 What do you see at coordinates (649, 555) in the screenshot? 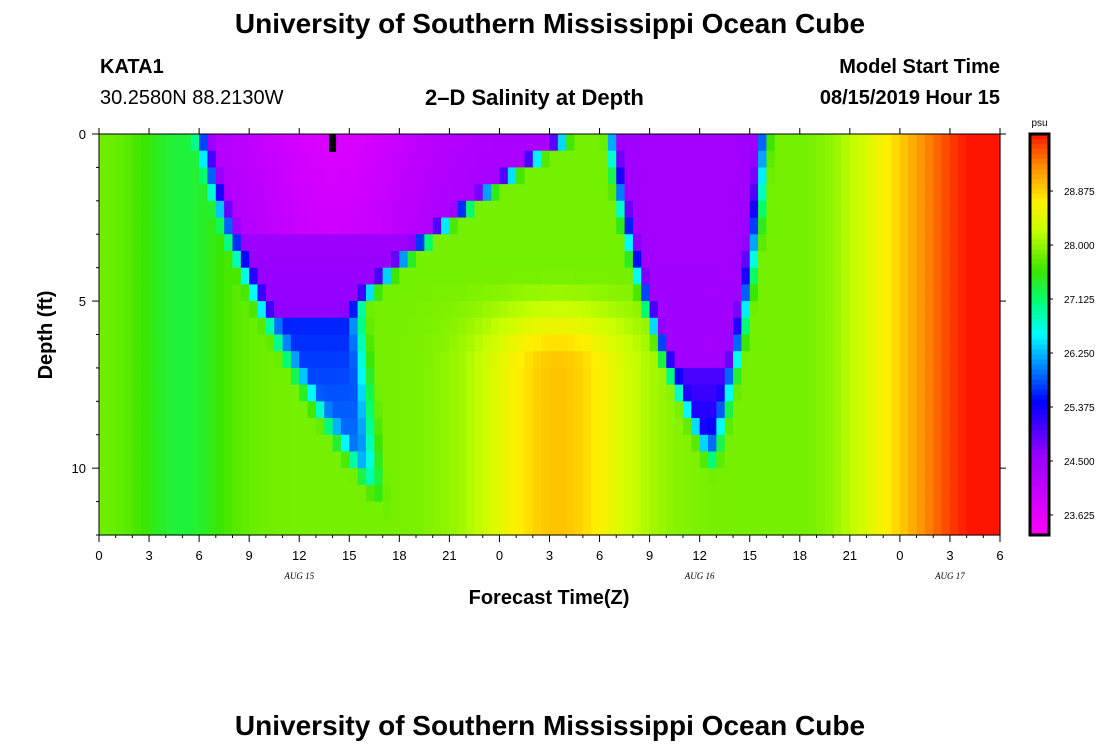
I see `x-tick-label: 9` at bounding box center [649, 555].